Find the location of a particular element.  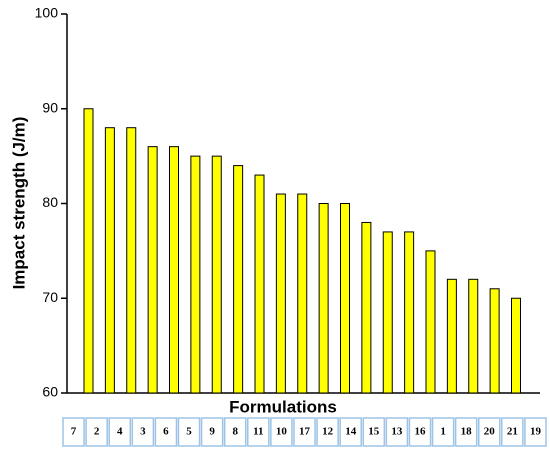

x-tick-label: 12 is located at coordinates (328, 432).